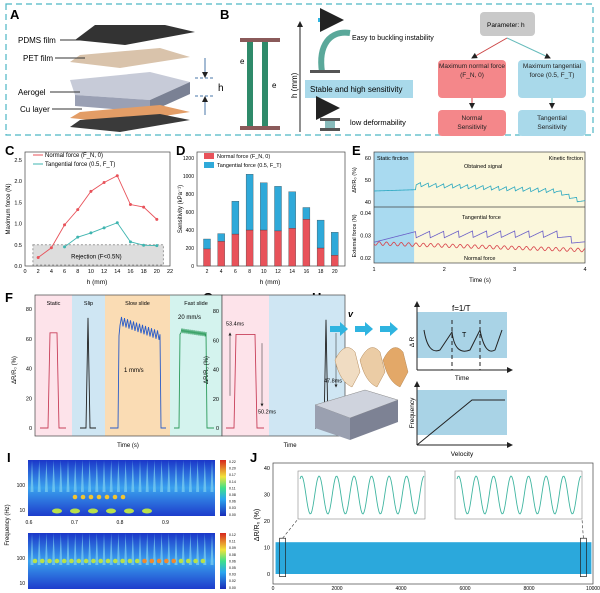 This screenshot has height=593, width=600. What do you see at coordinates (260, 40) in the screenshot?
I see `electrode-top` at bounding box center [260, 40].